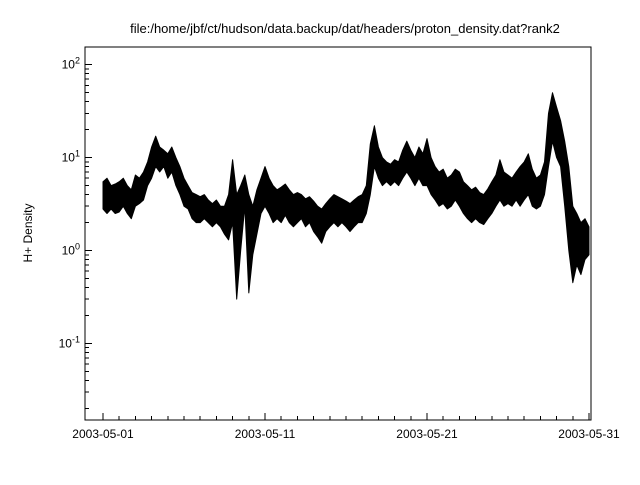 The height and width of the screenshot is (485, 640). What do you see at coordinates (77, 247) in the screenshot?
I see `y-tick-exponent: 0` at bounding box center [77, 247].